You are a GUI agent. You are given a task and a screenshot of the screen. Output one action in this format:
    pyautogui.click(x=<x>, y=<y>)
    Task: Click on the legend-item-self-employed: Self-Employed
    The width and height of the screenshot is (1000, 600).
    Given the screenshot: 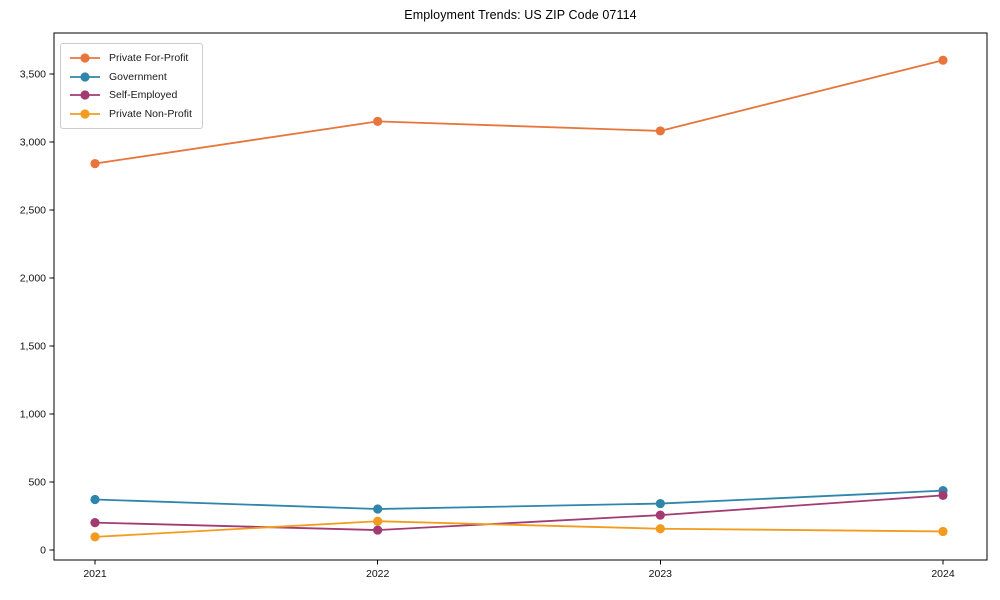 What is the action you would take?
    pyautogui.click(x=131, y=95)
    